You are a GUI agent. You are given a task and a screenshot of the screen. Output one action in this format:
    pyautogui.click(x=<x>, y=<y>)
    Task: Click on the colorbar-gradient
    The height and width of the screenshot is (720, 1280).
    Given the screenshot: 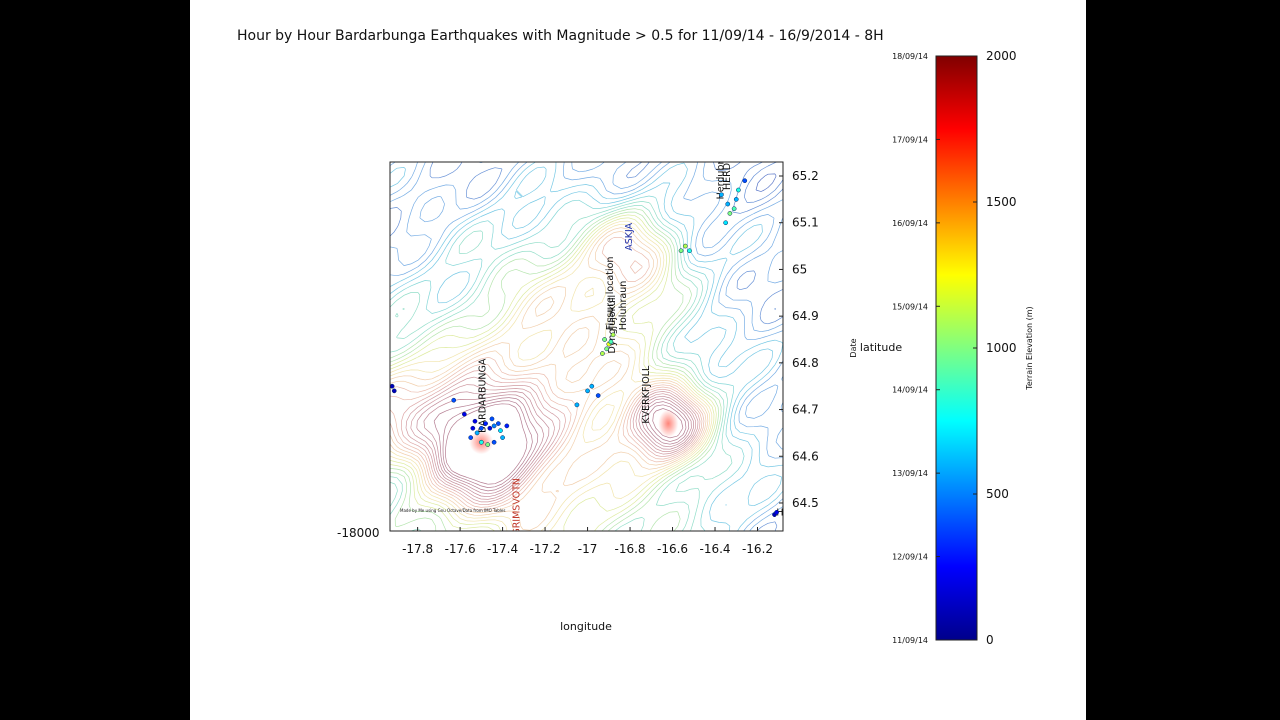 What is the action you would take?
    pyautogui.click(x=956, y=348)
    